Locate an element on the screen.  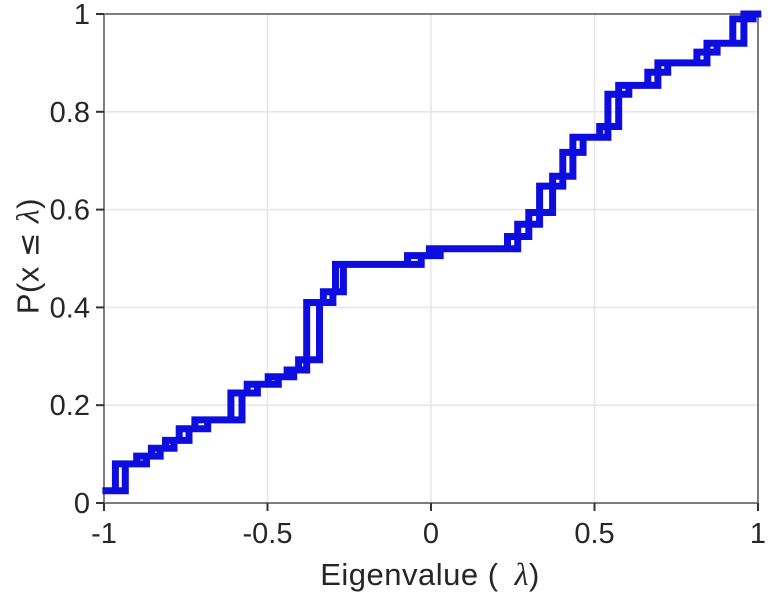
x-tick-label: 0.5 is located at coordinates (594, 534).